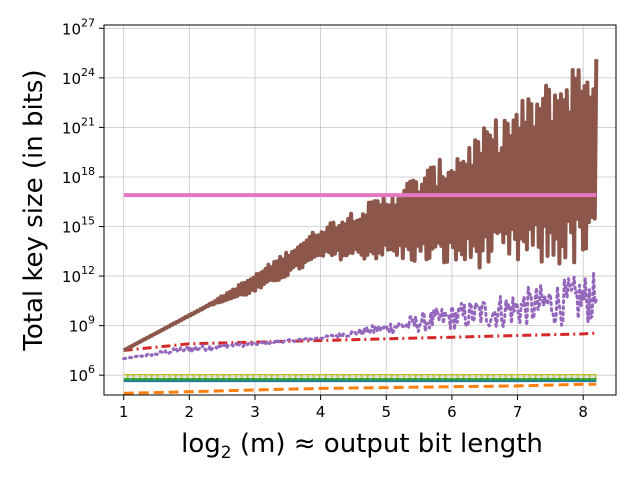 Image resolution: width=640 pixels, height=480 pixels. Describe the element at coordinates (88, 221) in the screenshot. I see `y-tick-exp: 15` at that location.